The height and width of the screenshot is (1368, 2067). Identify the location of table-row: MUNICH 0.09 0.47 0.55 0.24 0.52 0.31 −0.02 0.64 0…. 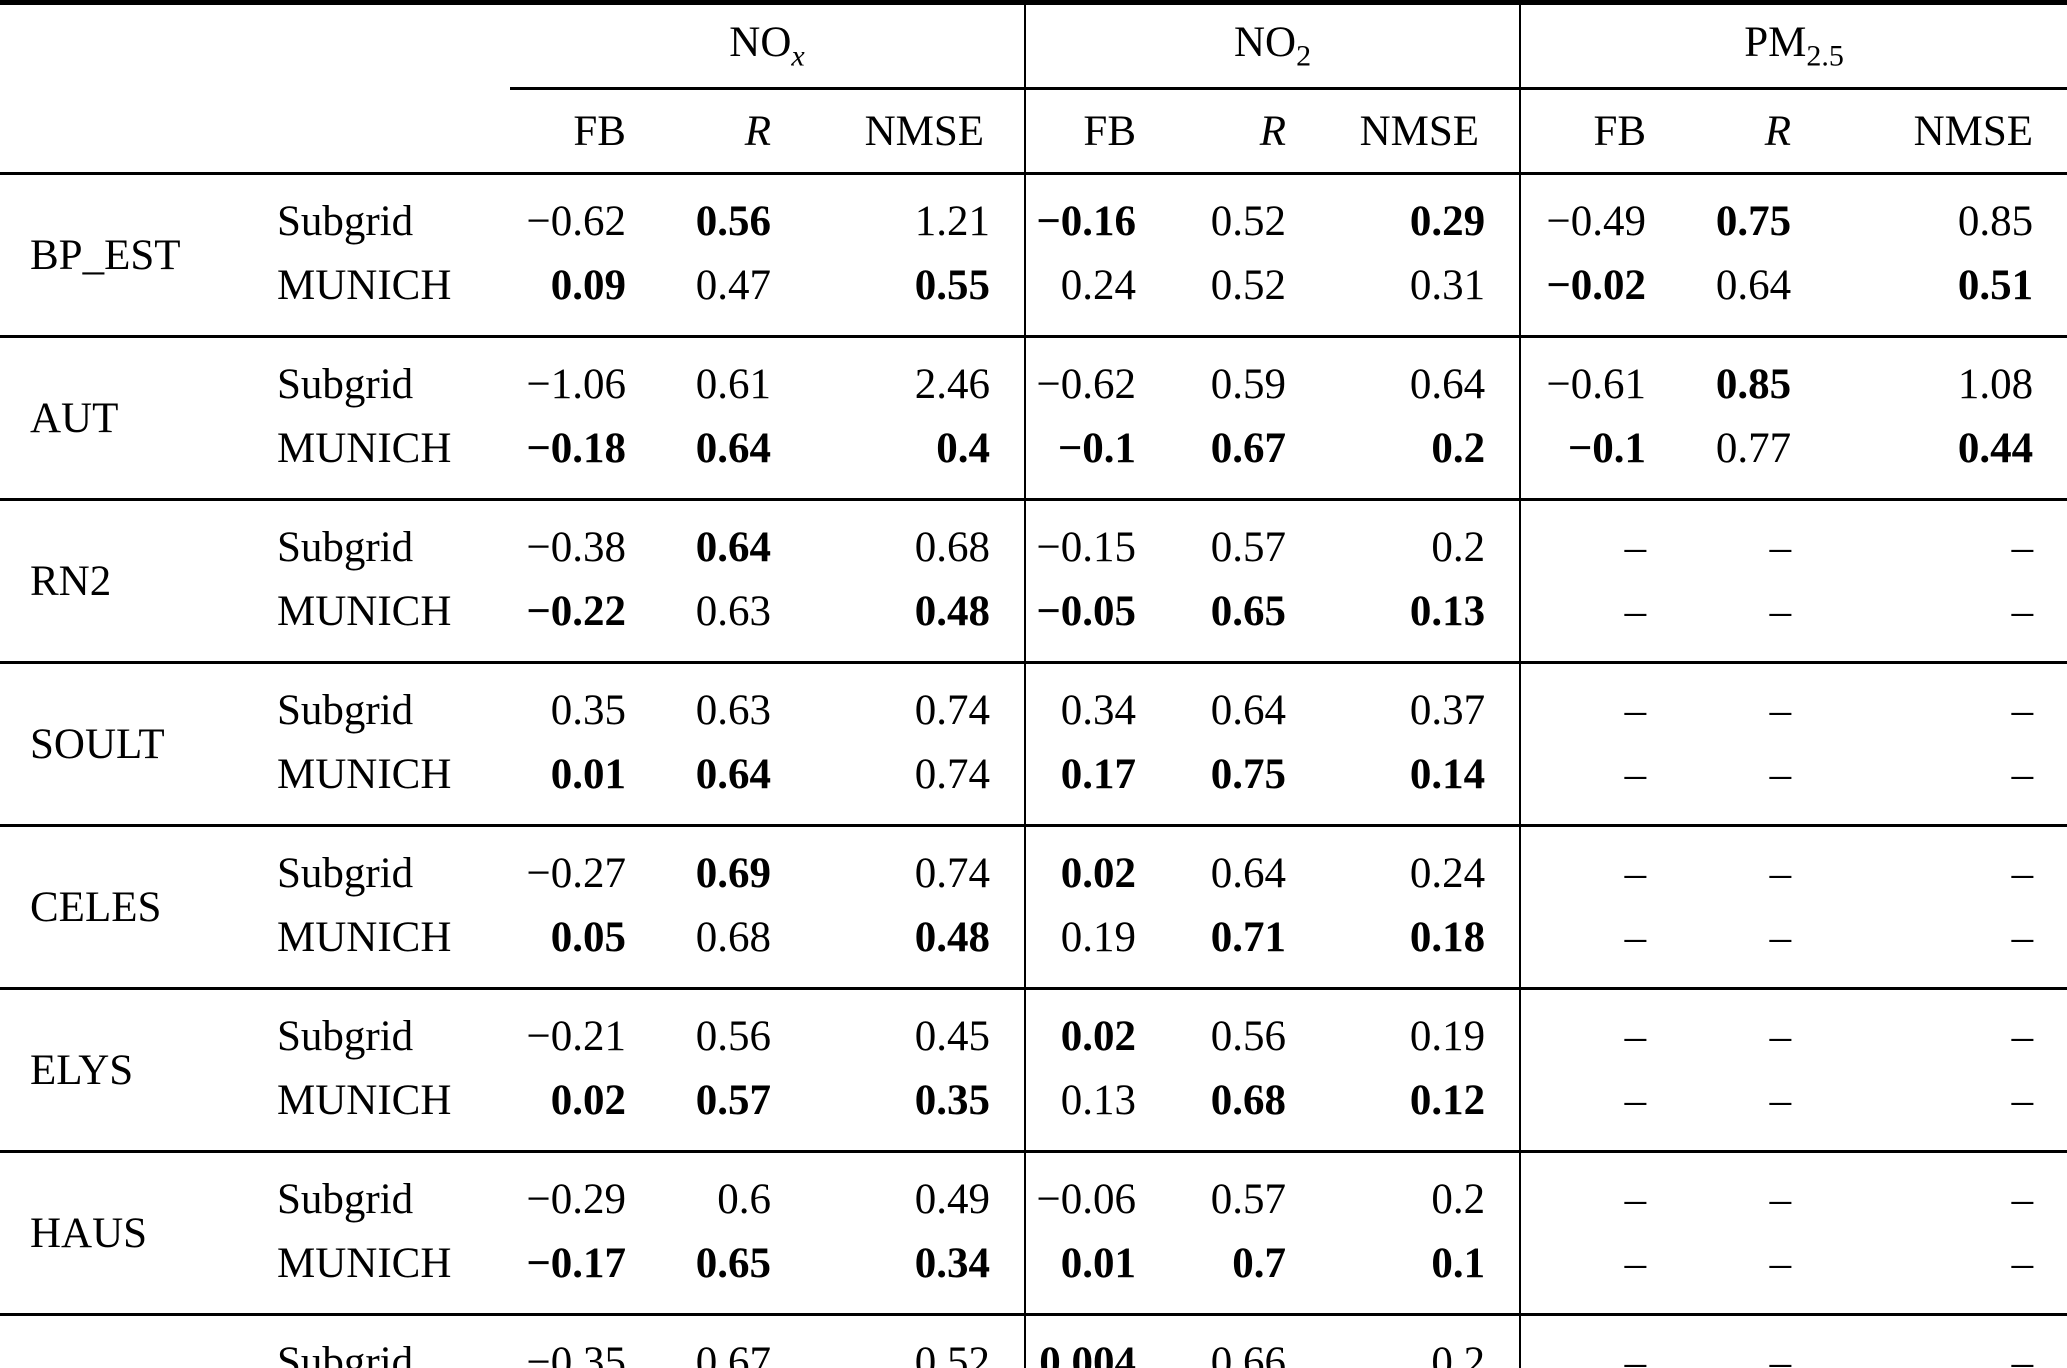
(1033, 295).